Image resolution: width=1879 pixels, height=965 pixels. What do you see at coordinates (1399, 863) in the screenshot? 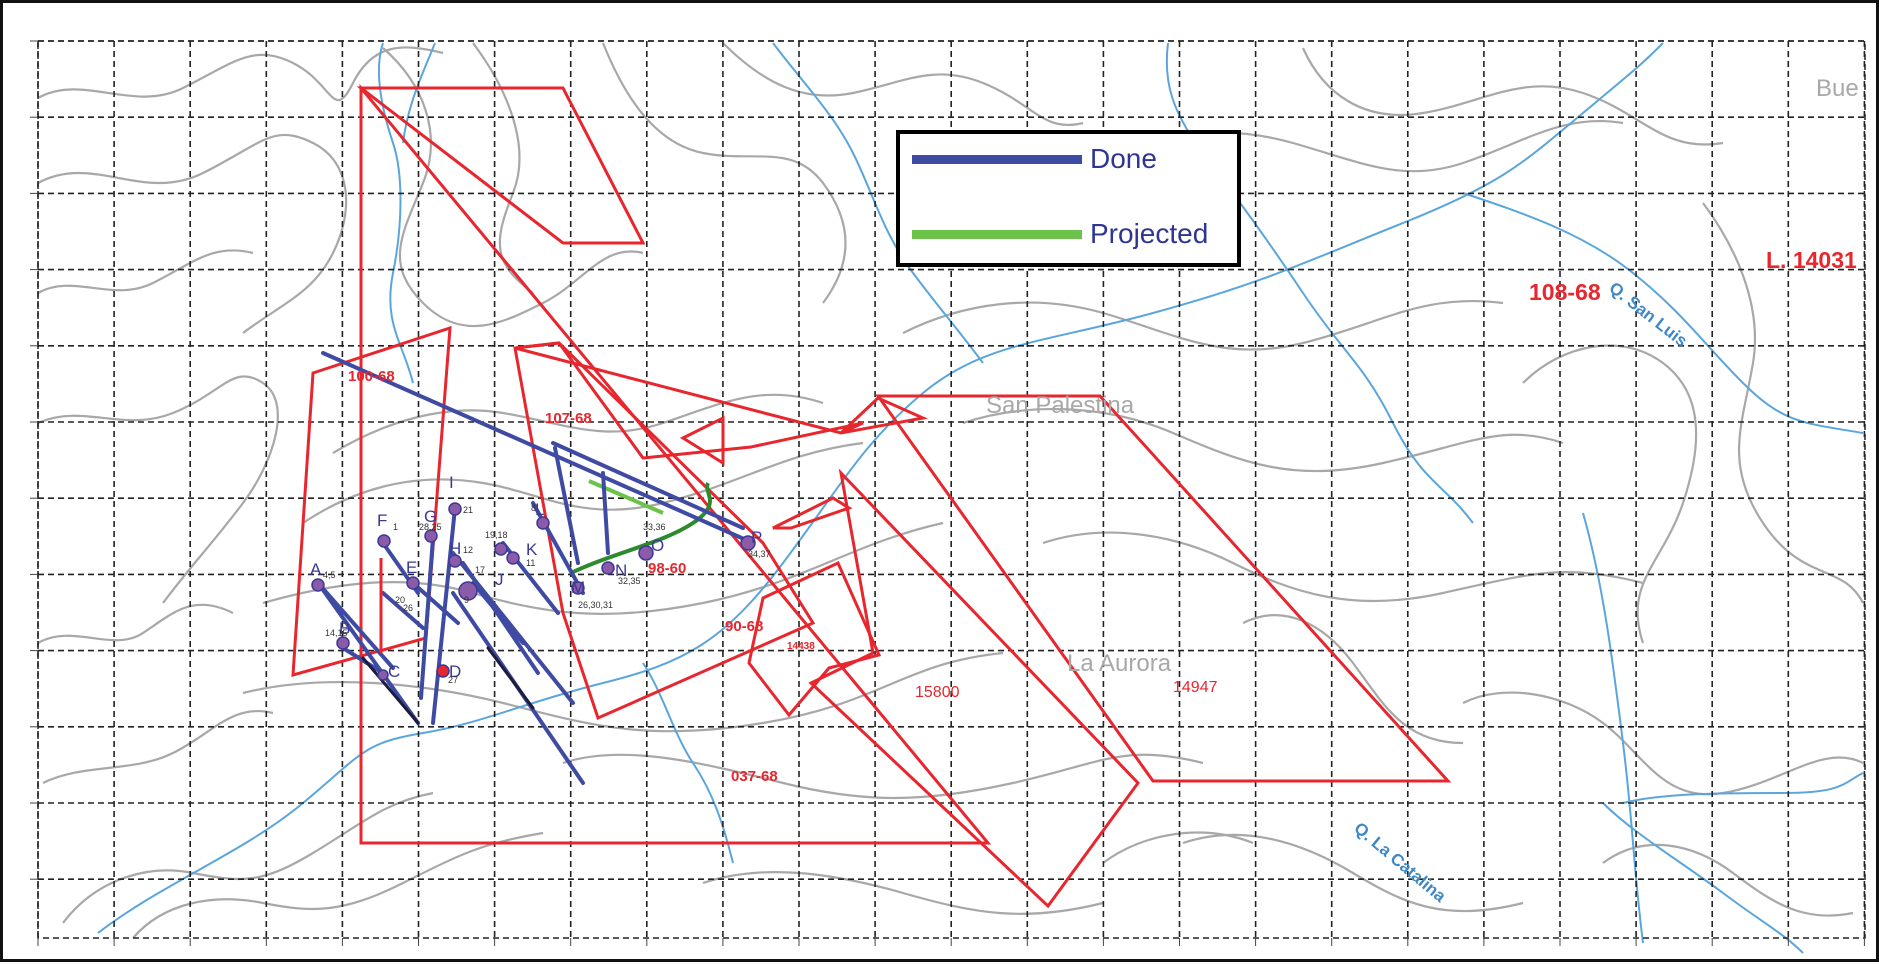
I see `stream-label: Q. La Catalina` at bounding box center [1399, 863].